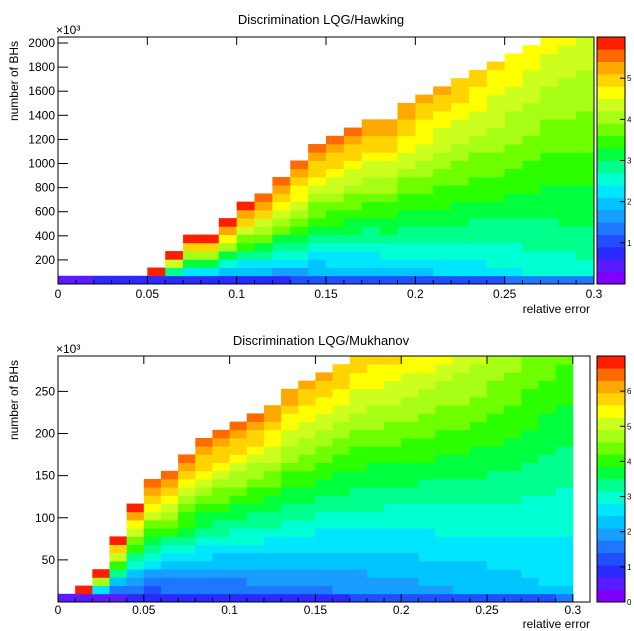  Describe the element at coordinates (45, 391) in the screenshot. I see `y-tick-label: 250` at that location.